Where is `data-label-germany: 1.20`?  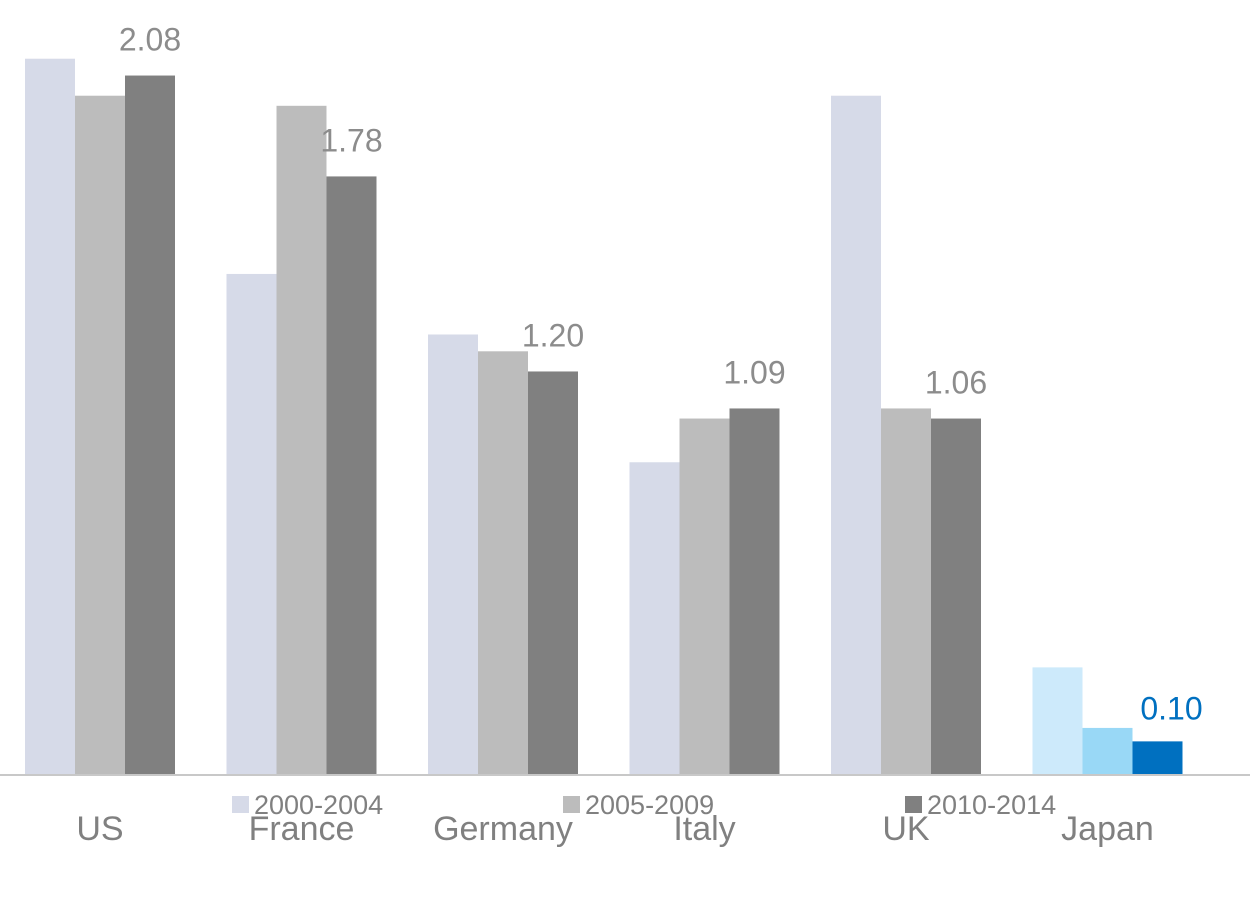 data-label-germany: 1.20 is located at coordinates (553, 335).